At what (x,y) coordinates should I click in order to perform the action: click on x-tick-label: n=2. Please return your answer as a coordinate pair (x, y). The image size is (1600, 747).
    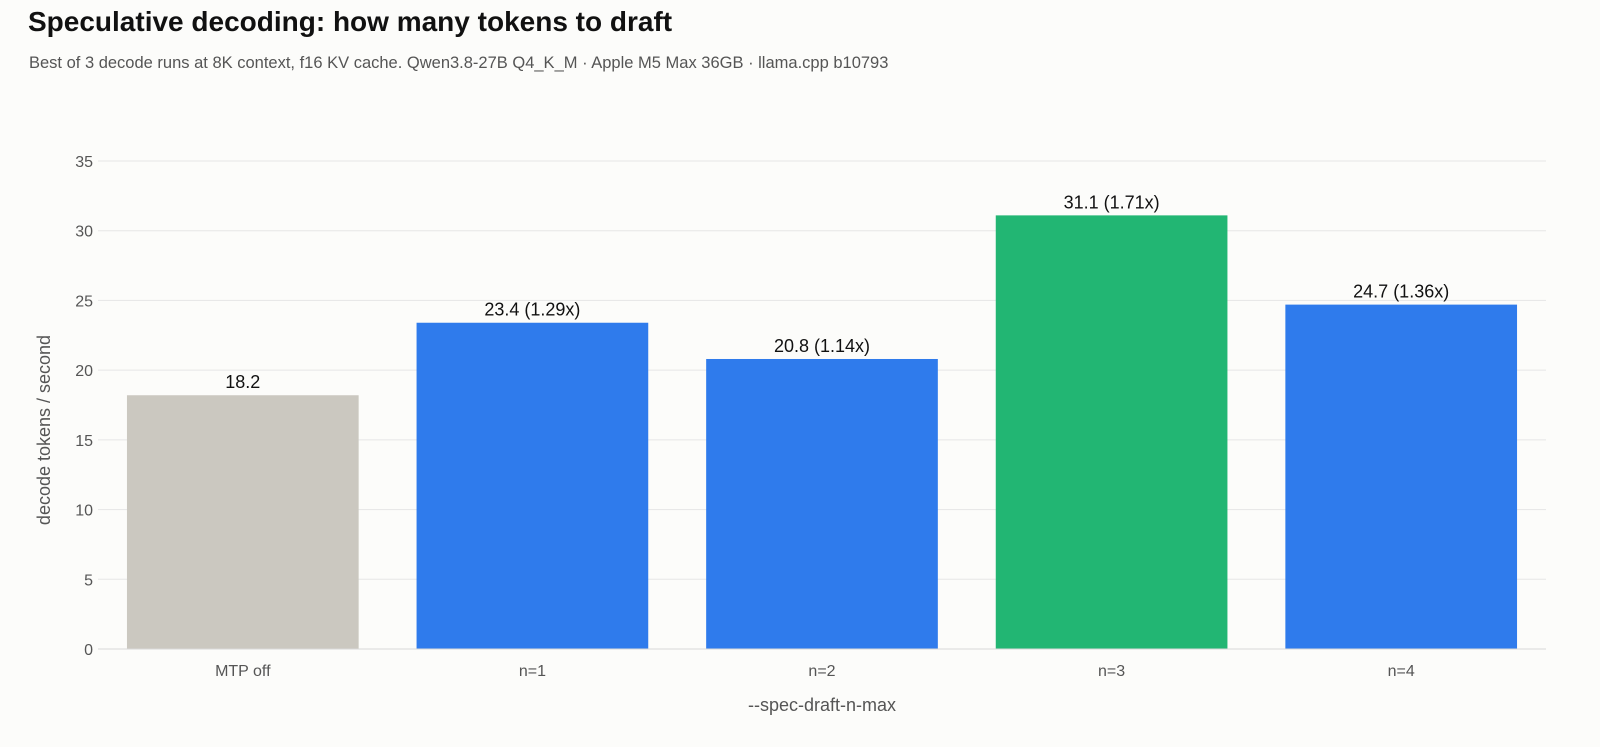
    Looking at the image, I should click on (821, 671).